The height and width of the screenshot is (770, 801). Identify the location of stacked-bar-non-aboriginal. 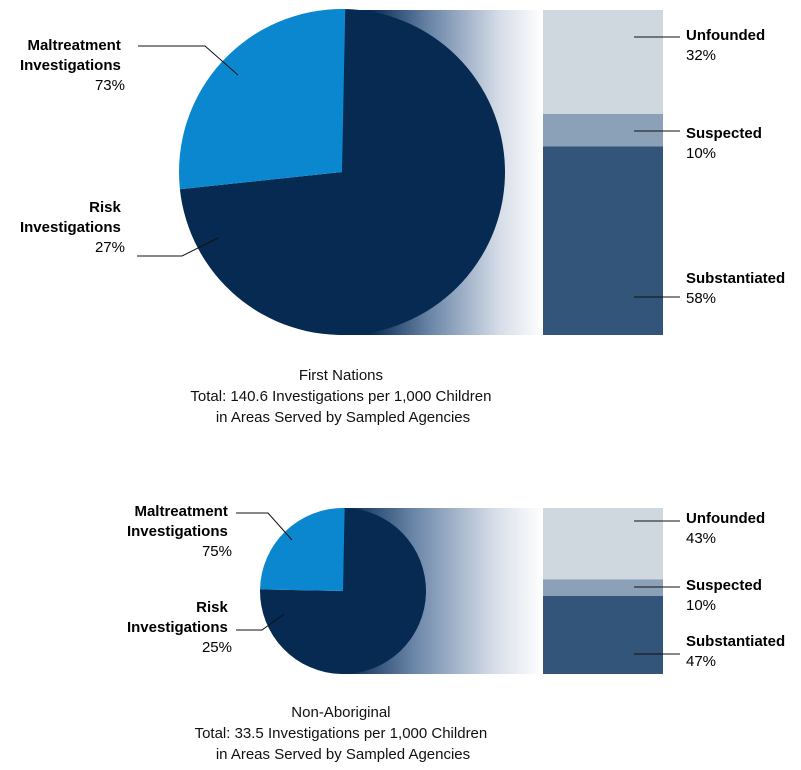
(603, 591).